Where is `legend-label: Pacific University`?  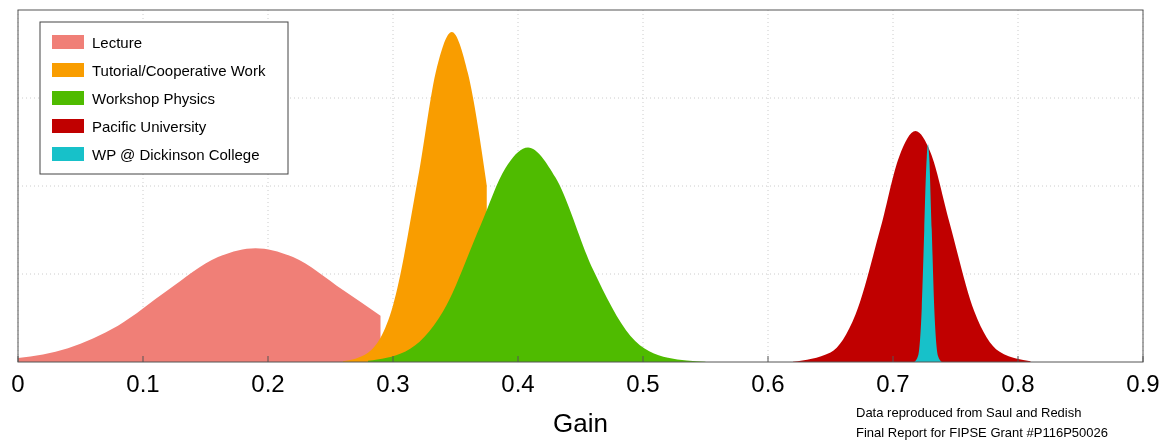
legend-label: Pacific University is located at coordinates (149, 126).